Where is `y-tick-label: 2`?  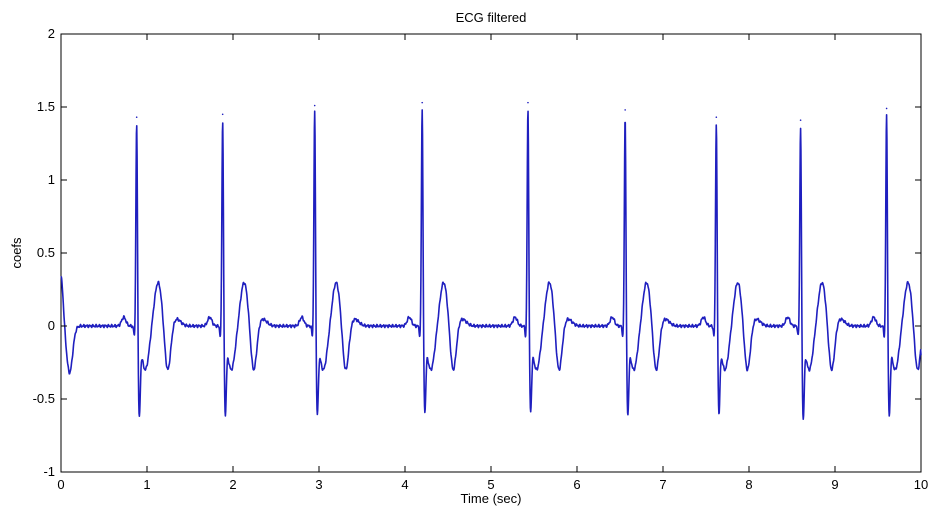 y-tick-label: 2 is located at coordinates (51, 33).